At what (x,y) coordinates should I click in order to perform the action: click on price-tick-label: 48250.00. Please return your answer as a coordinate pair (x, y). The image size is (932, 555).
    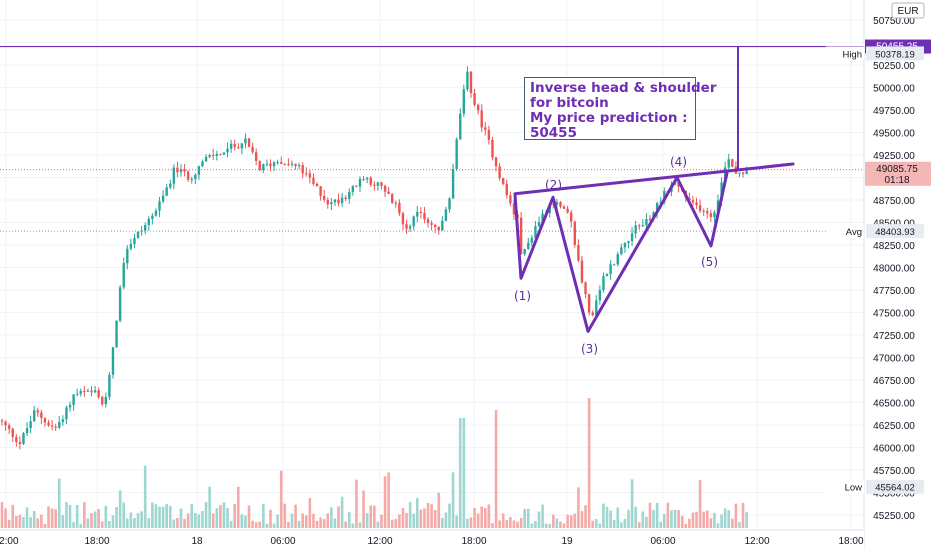
    Looking at the image, I should click on (894, 246).